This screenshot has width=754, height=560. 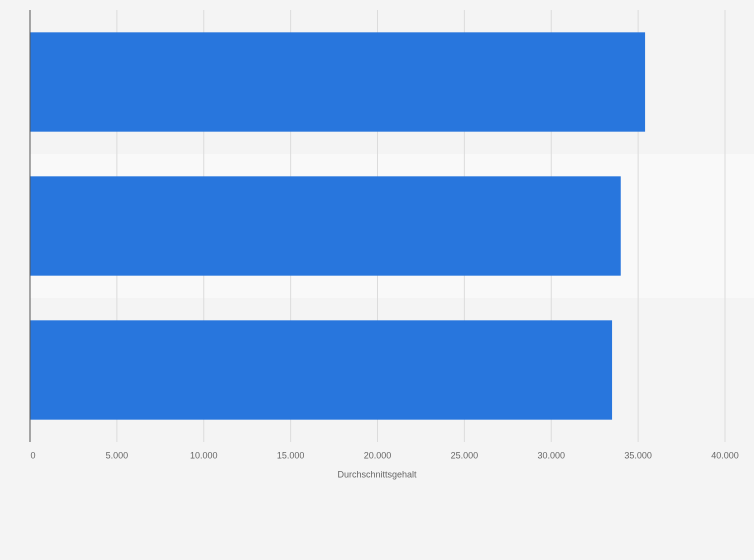 What do you see at coordinates (638, 455) in the screenshot?
I see `x-tick-label: 35.000` at bounding box center [638, 455].